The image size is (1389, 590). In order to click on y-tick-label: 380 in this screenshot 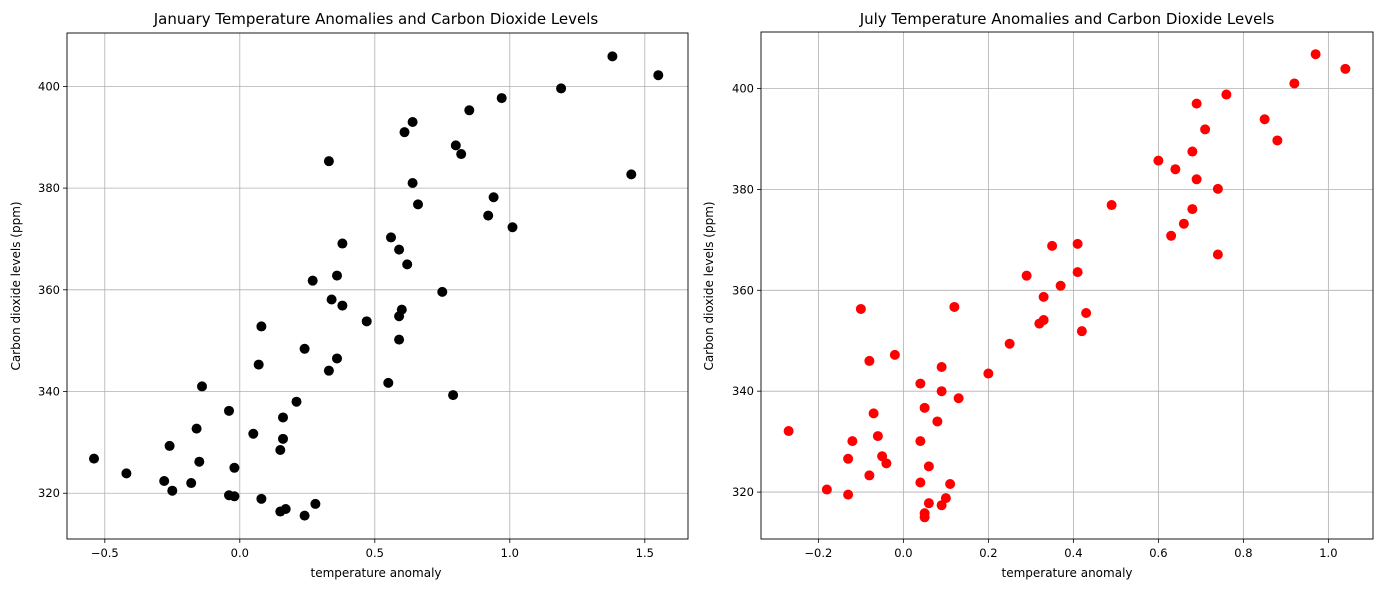, I will do `click(49, 188)`.